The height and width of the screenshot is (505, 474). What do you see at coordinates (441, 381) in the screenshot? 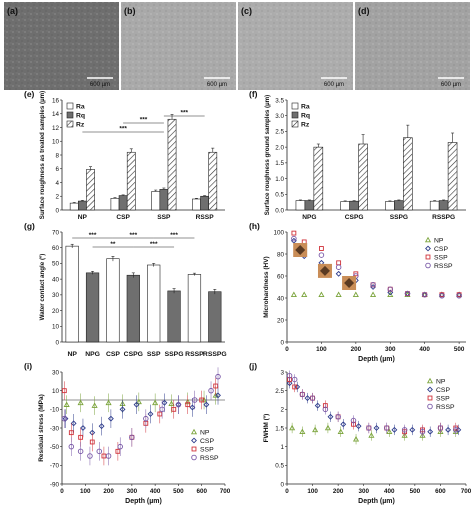
I see `legend-label-np: NP` at bounding box center [441, 381].